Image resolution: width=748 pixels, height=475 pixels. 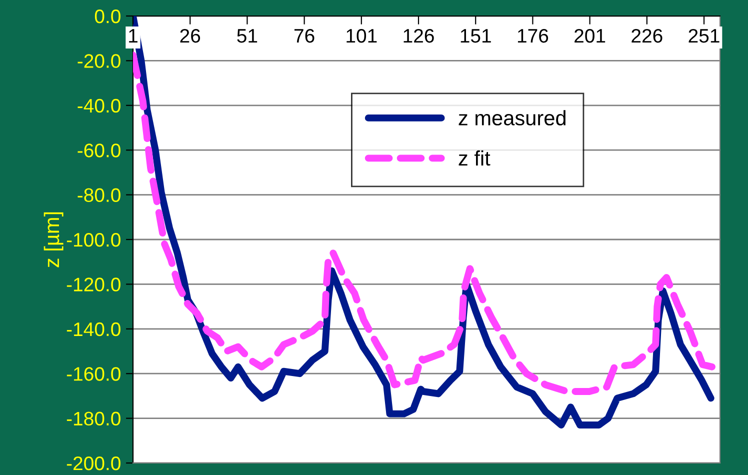 I want to click on y-tick-label: 0.0, so click(x=107, y=16).